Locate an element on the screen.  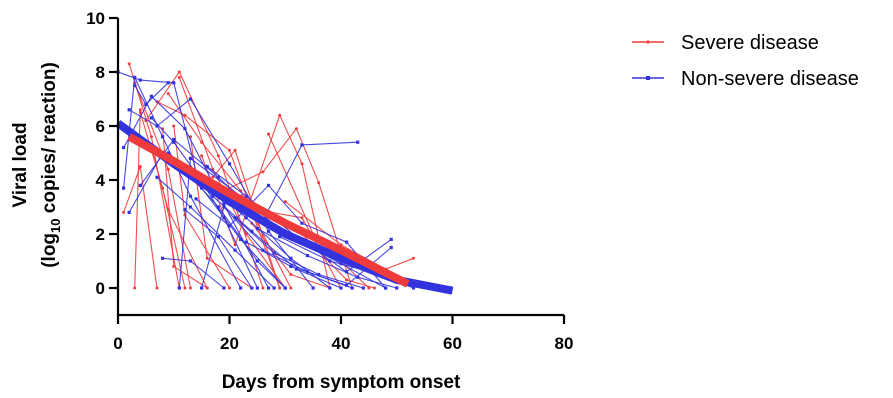
y-axis-subtitle: (log10 copies/ reaction) is located at coordinates (51, 165).